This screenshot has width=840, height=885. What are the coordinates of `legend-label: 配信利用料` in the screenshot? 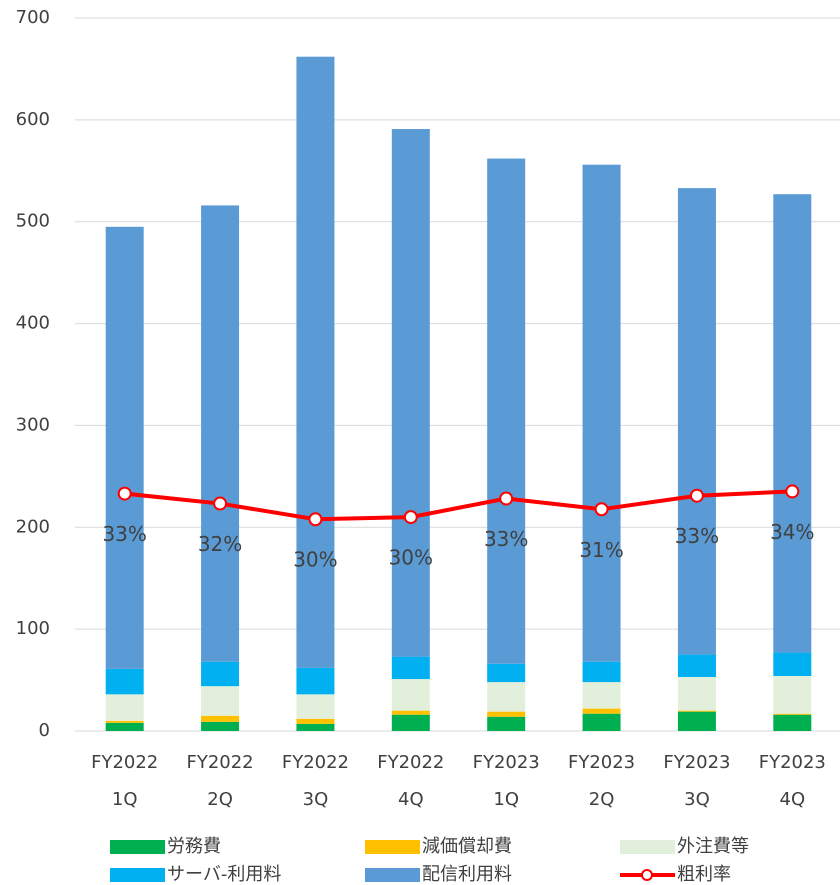 It's located at (467, 874).